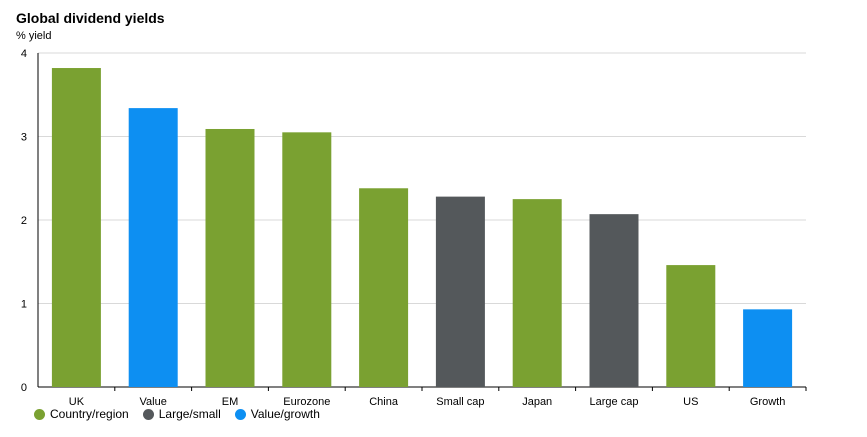 The width and height of the screenshot is (867, 437). What do you see at coordinates (460, 402) in the screenshot?
I see `x-tick-label: Small cap` at bounding box center [460, 402].